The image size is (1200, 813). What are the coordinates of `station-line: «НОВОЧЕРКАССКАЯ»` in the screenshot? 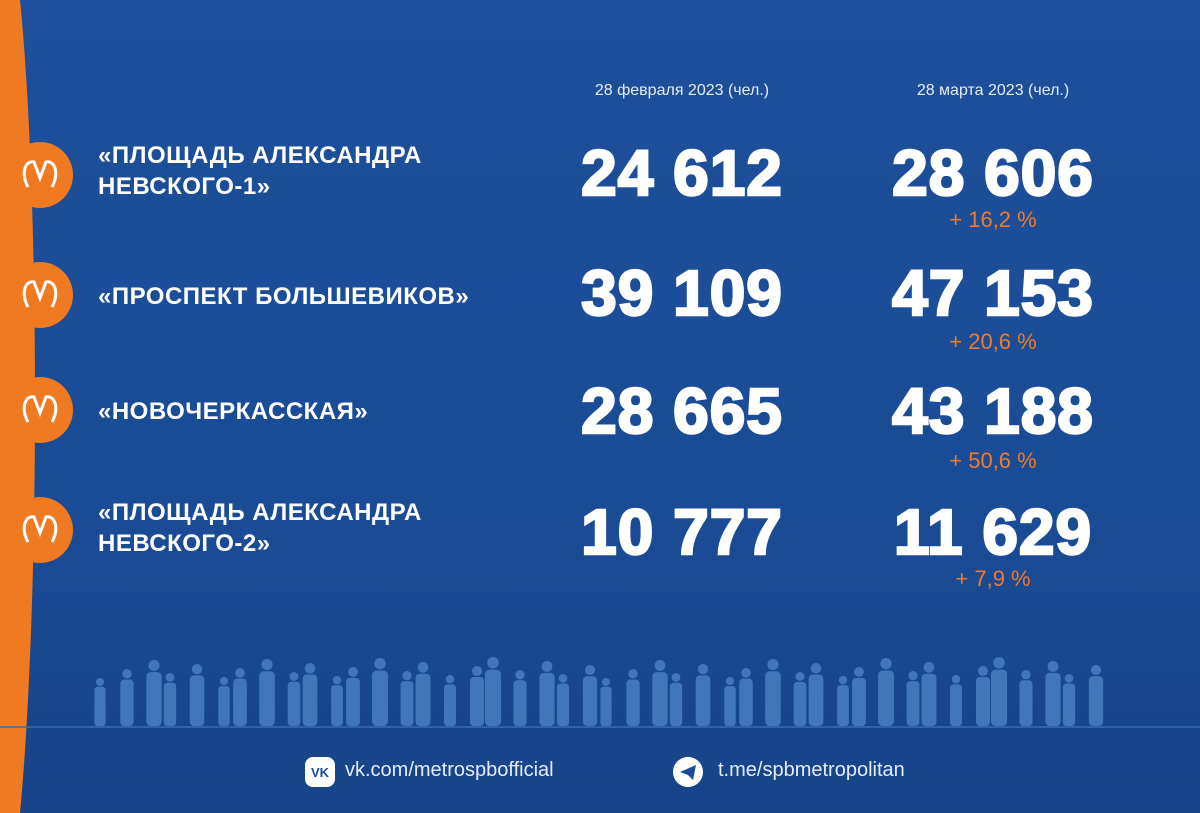 It's located at (233, 411).